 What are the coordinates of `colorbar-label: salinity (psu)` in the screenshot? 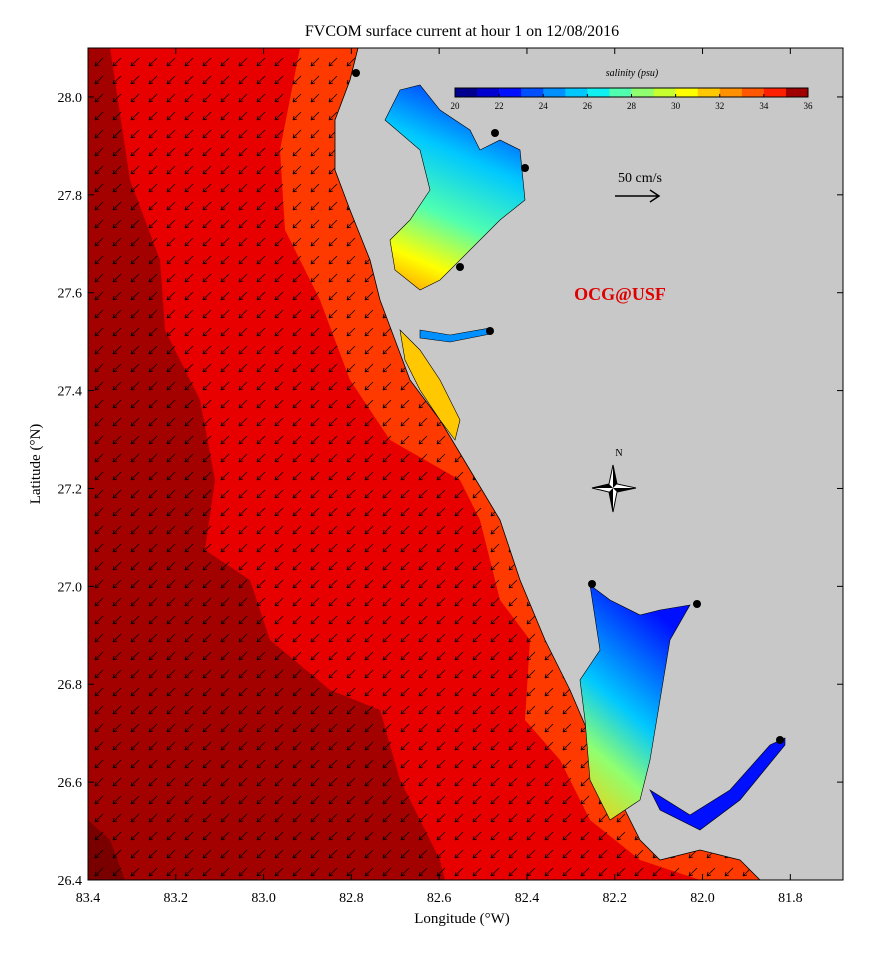 It's located at (632, 73).